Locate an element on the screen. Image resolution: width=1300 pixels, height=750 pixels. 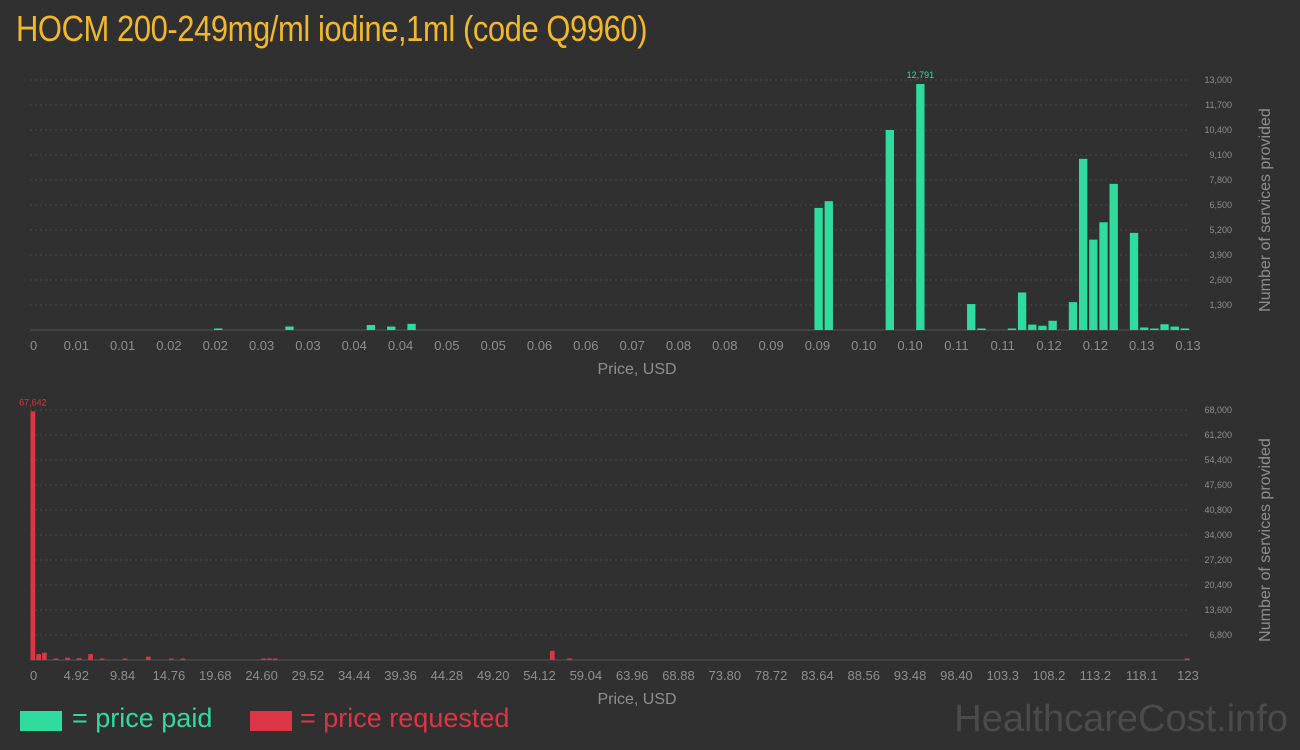
requested-x-tick-label: 88.56 is located at coordinates (863, 675).